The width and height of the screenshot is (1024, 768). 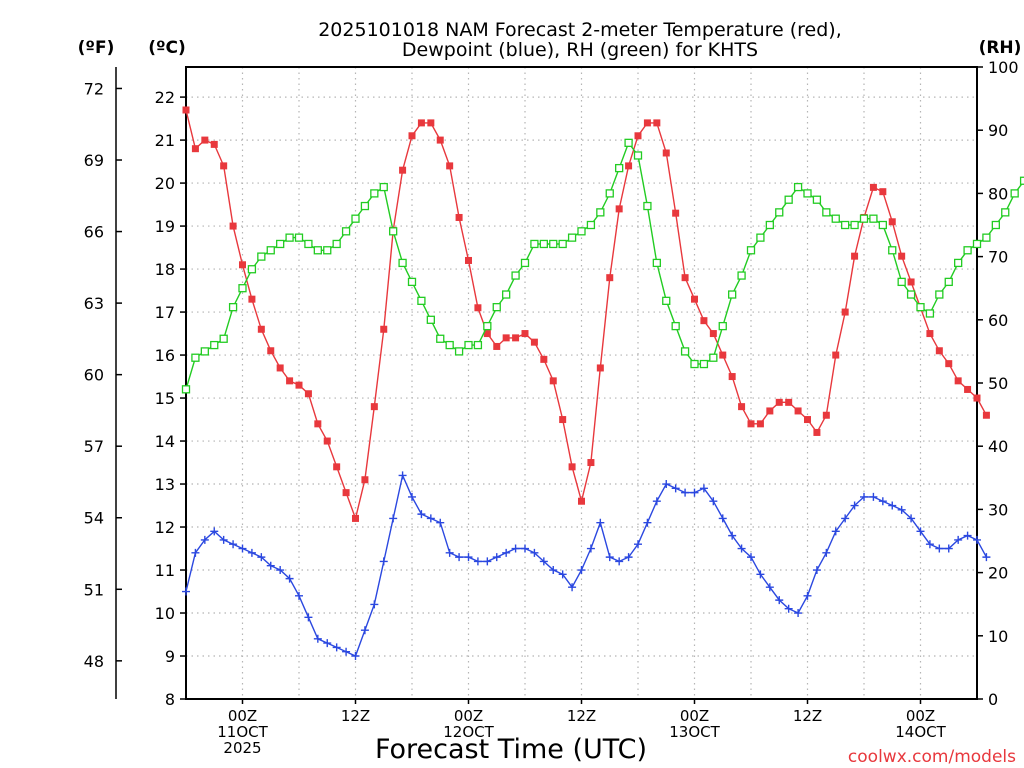 What do you see at coordinates (94, 589) in the screenshot?
I see `fahrenheit-tick-label: 51` at bounding box center [94, 589].